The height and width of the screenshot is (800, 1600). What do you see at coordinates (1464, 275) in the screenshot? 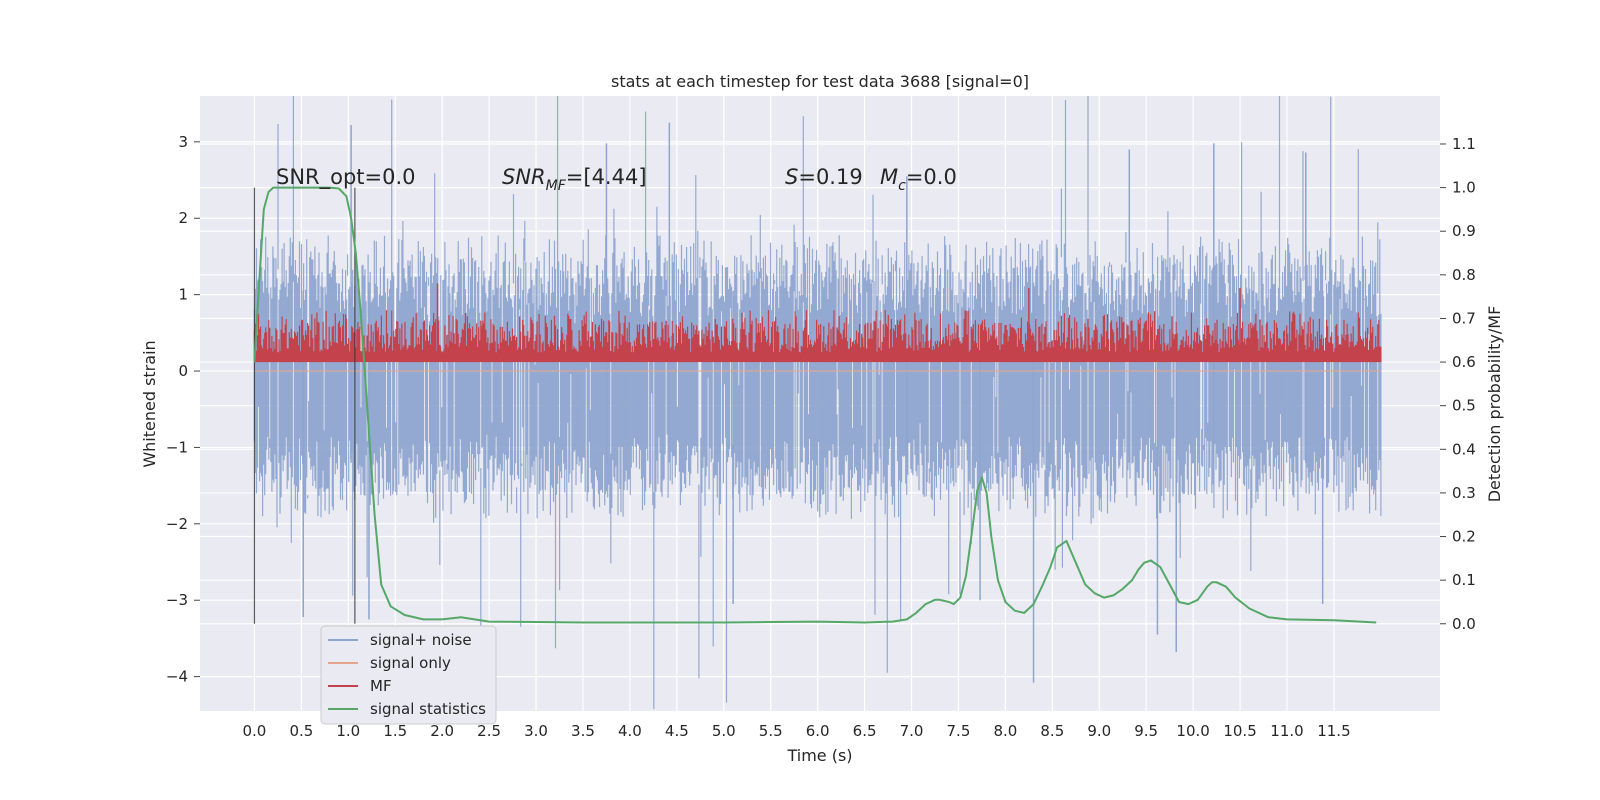
I see `y2-tick-label: 0.8` at bounding box center [1464, 275].